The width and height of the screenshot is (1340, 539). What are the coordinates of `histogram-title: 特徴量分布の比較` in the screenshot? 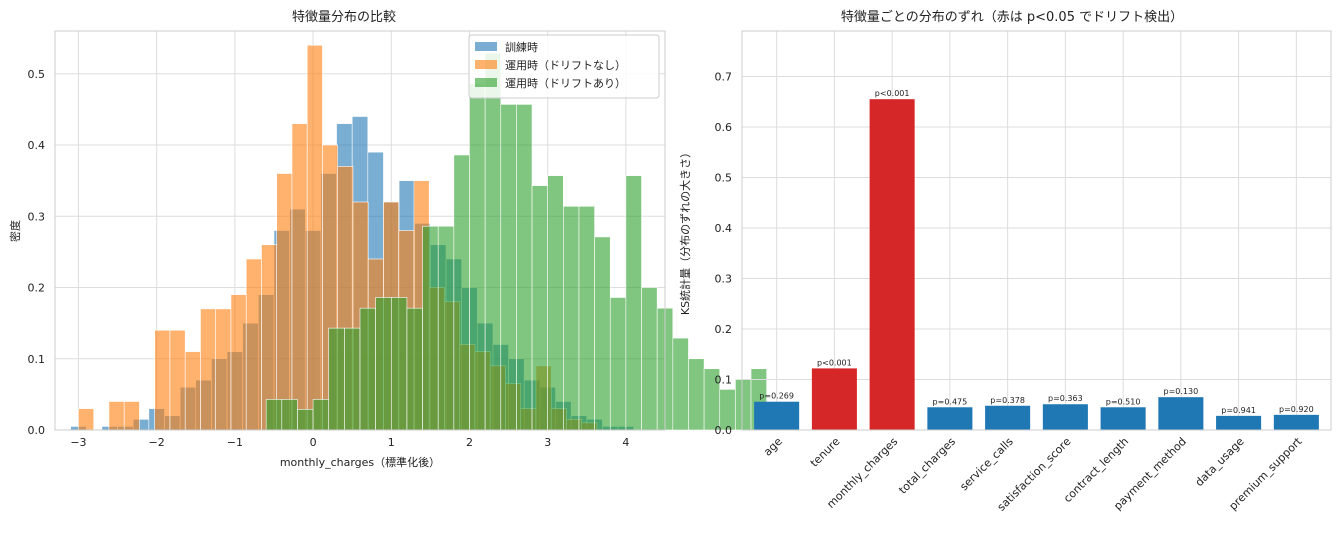 It's located at (344, 17).